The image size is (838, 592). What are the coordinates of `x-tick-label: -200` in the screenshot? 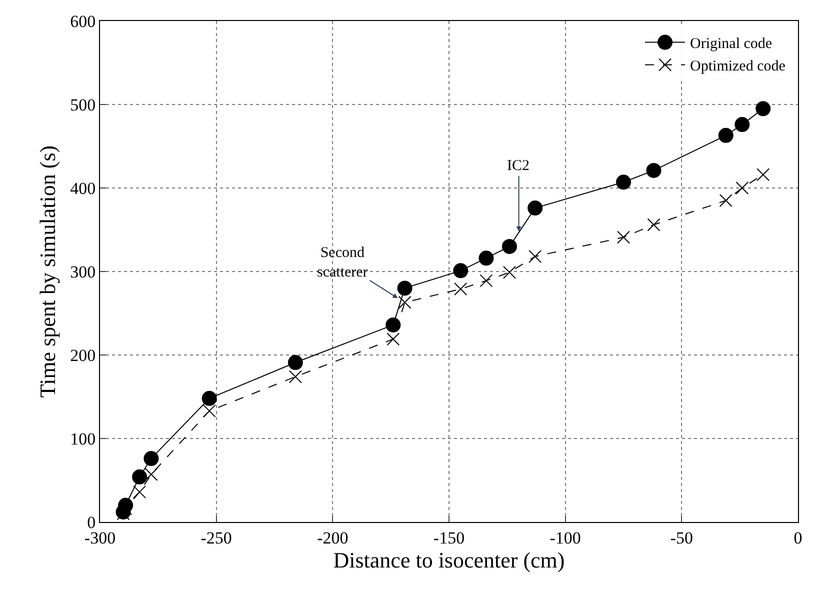 It's located at (332, 538).